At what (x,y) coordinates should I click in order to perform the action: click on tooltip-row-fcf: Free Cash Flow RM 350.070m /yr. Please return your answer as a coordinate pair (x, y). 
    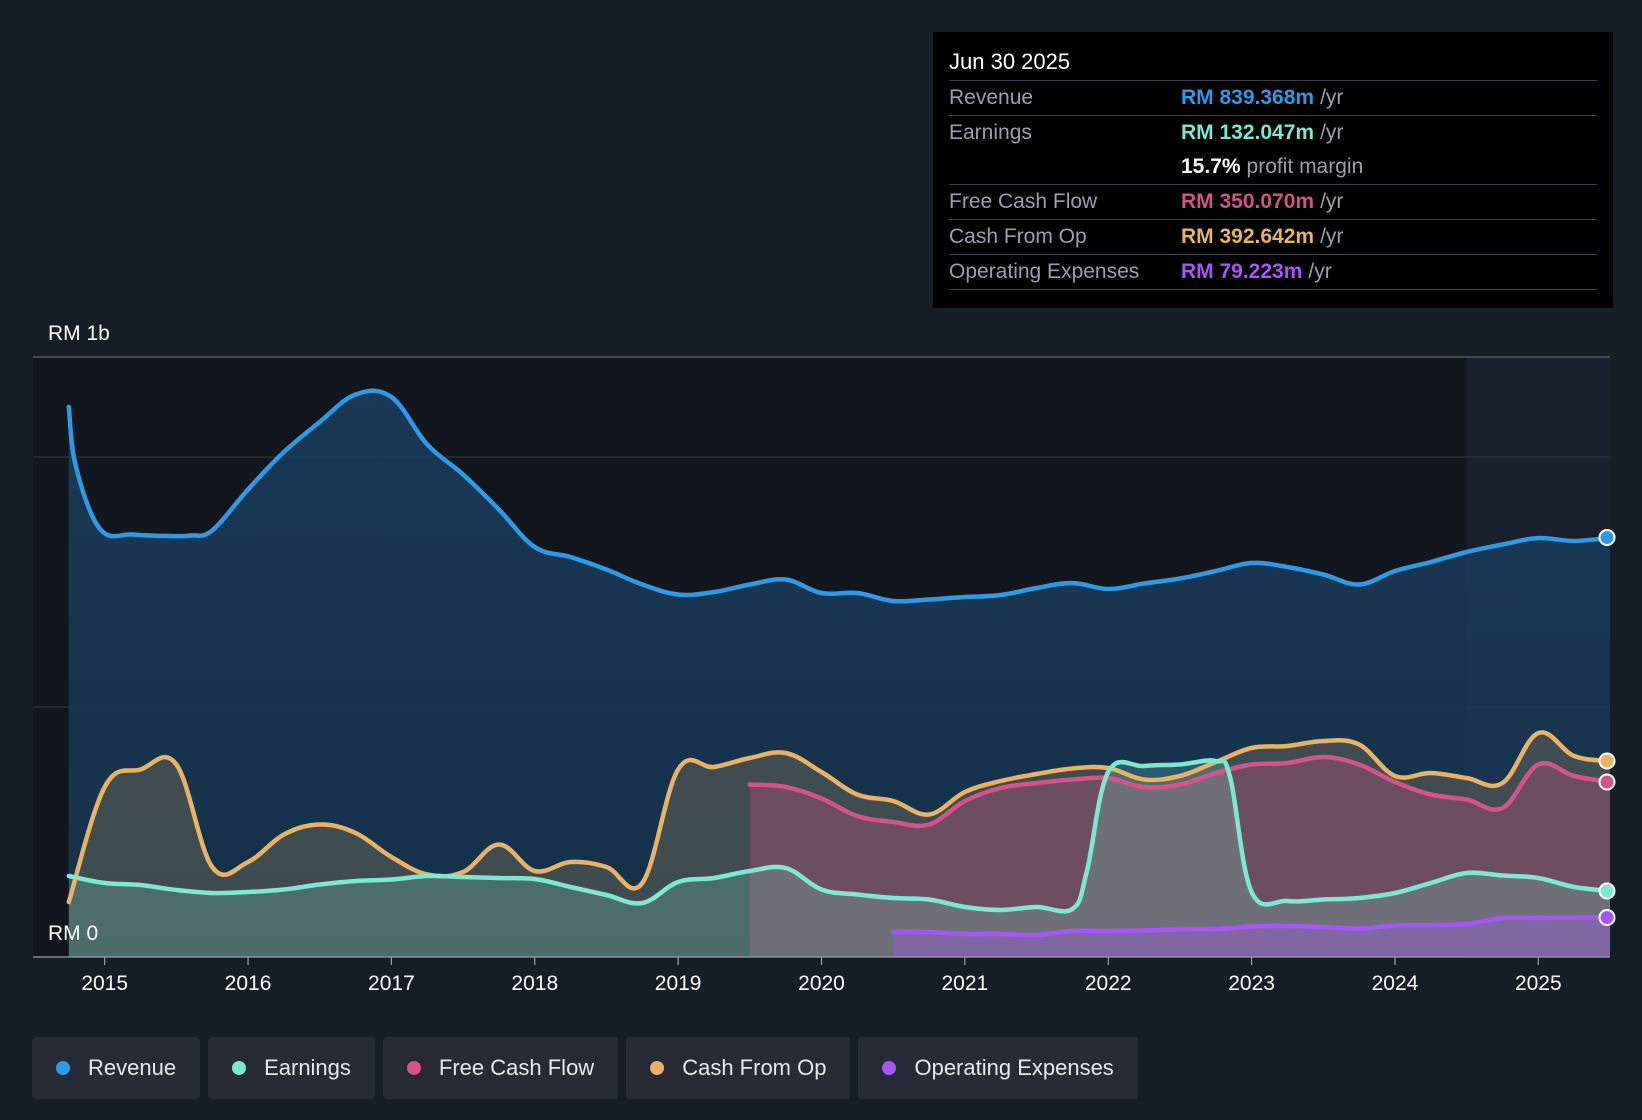
    Looking at the image, I should click on (1273, 201).